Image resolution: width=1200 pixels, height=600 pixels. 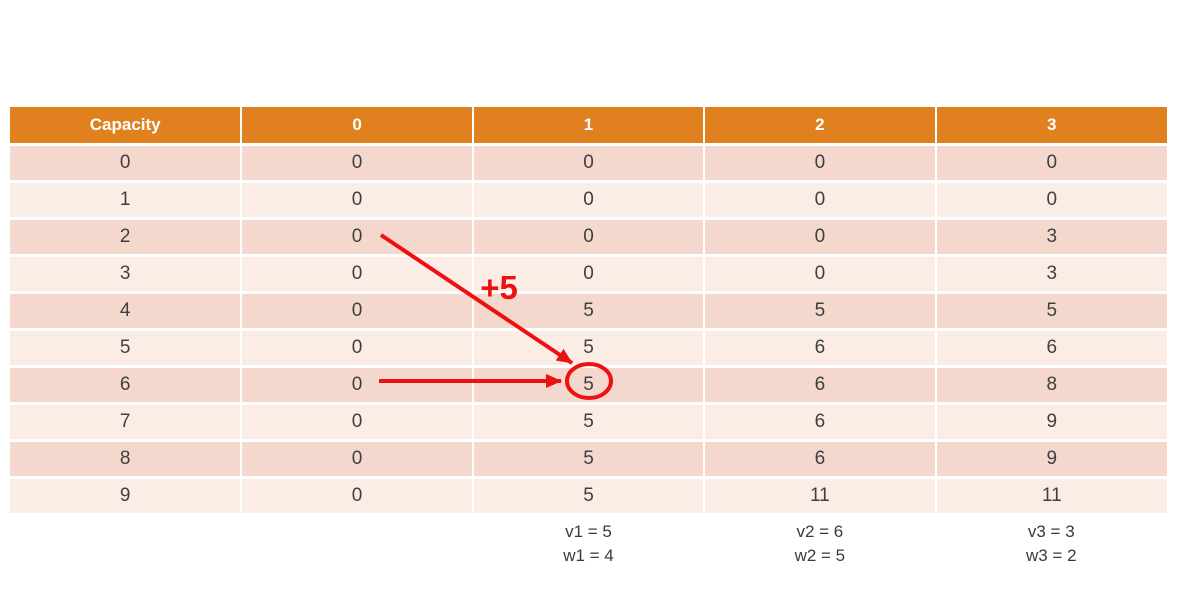 What do you see at coordinates (126, 385) in the screenshot?
I see `capacity-cell: 6` at bounding box center [126, 385].